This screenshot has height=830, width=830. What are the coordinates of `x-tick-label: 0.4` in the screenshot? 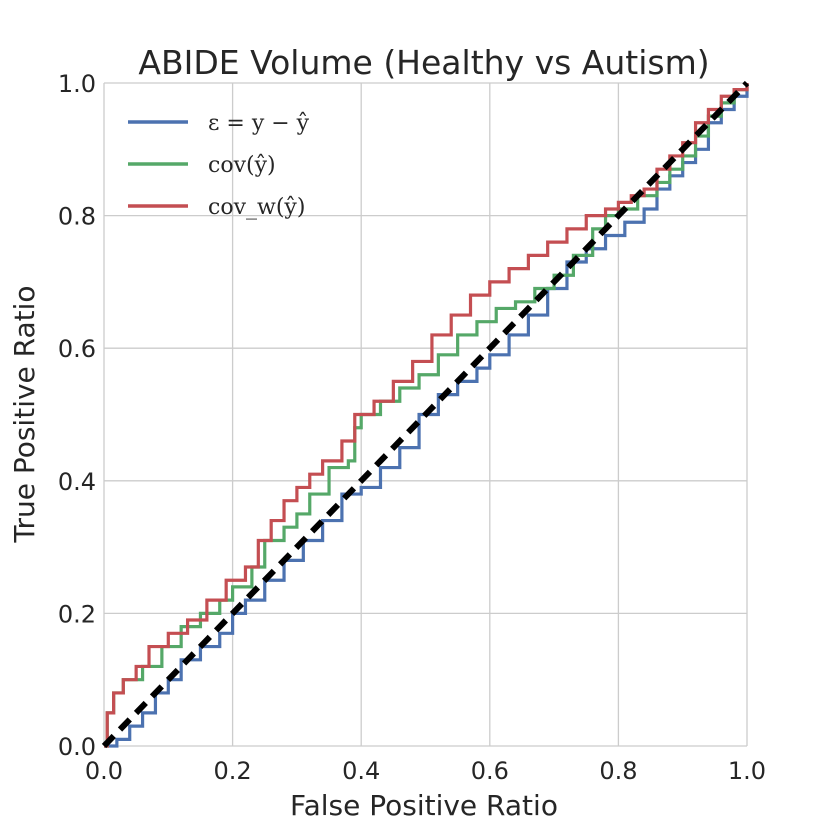 It's located at (361, 771).